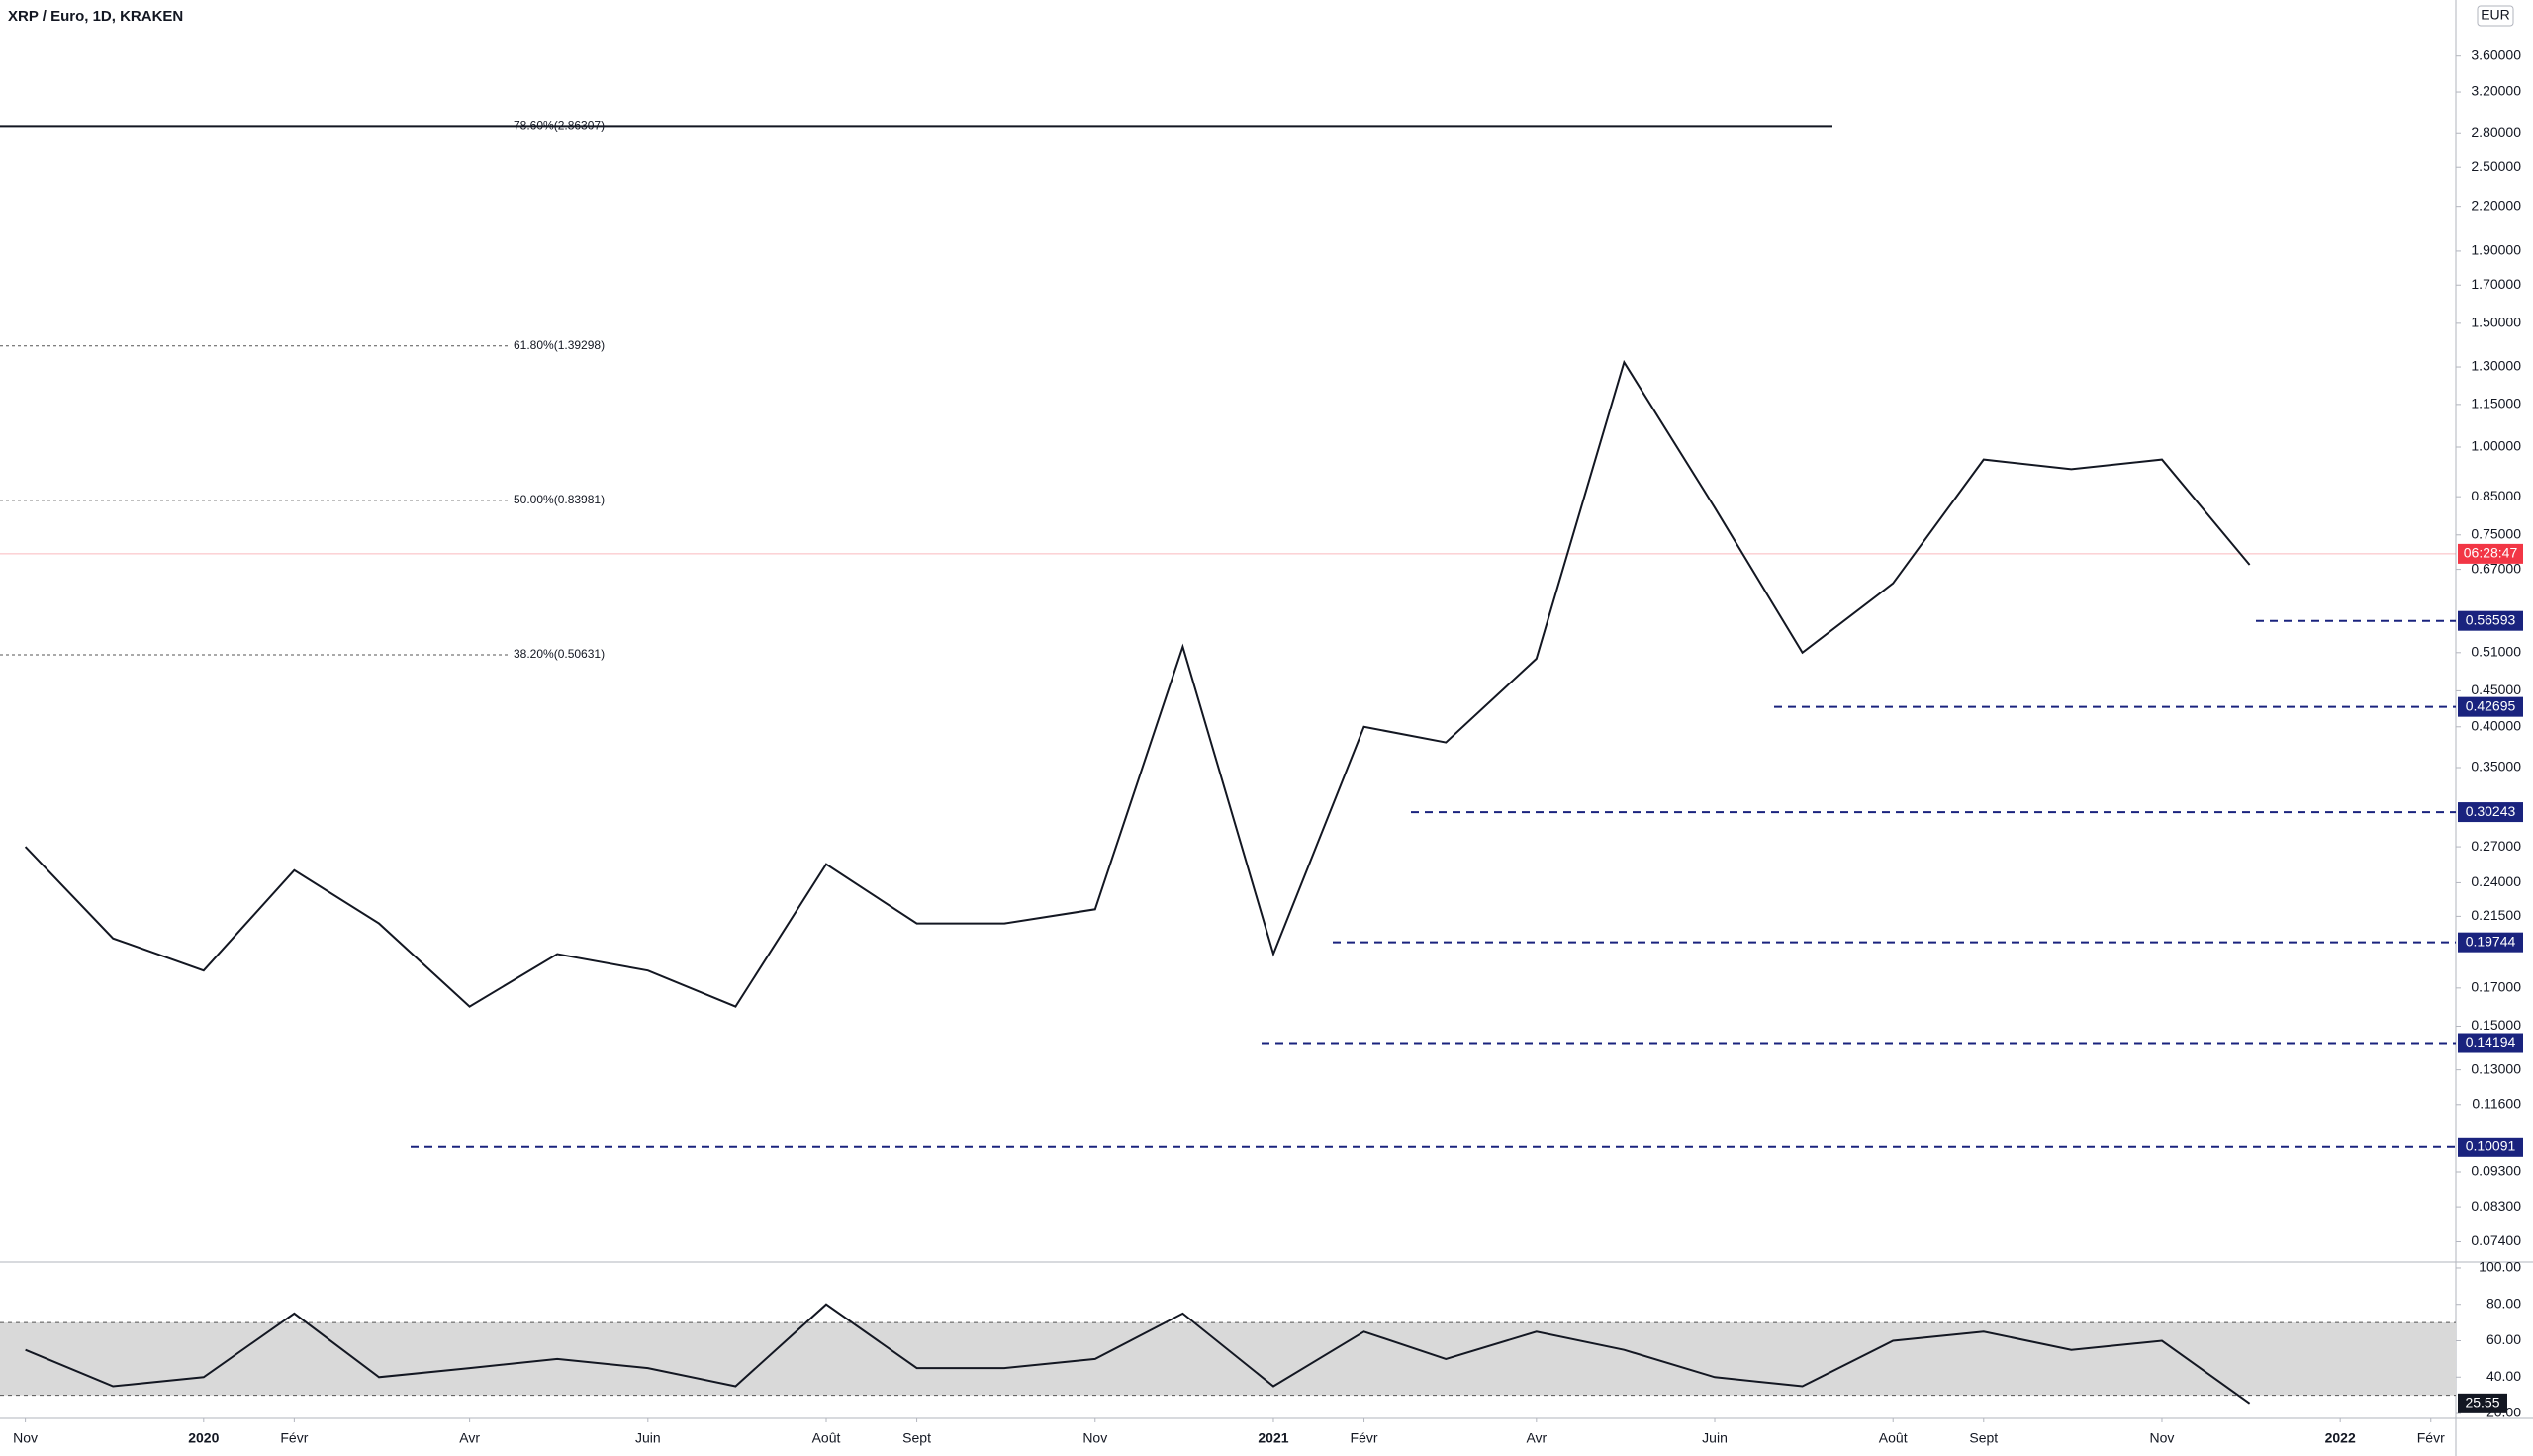 The height and width of the screenshot is (1456, 2533). What do you see at coordinates (560, 345) in the screenshot?
I see `fib-label: 61.80%(1.39298)` at bounding box center [560, 345].